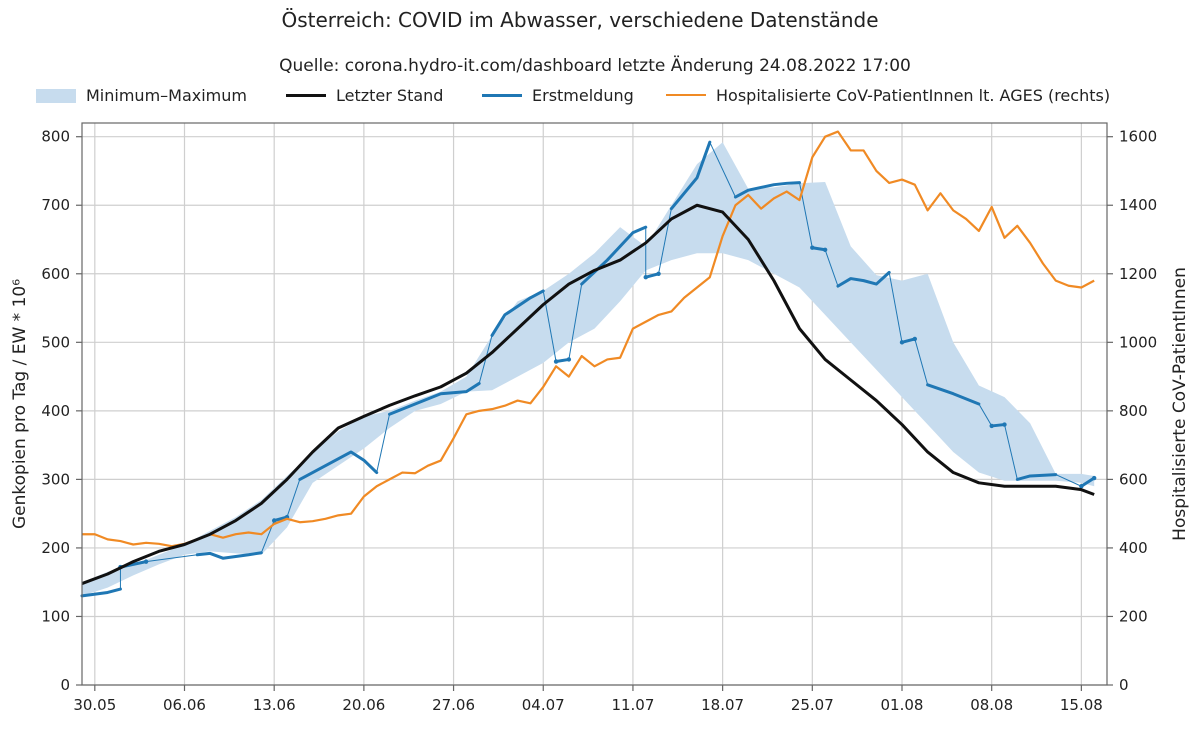  I want to click on y2-tick-label: 1200, so click(1138, 274).